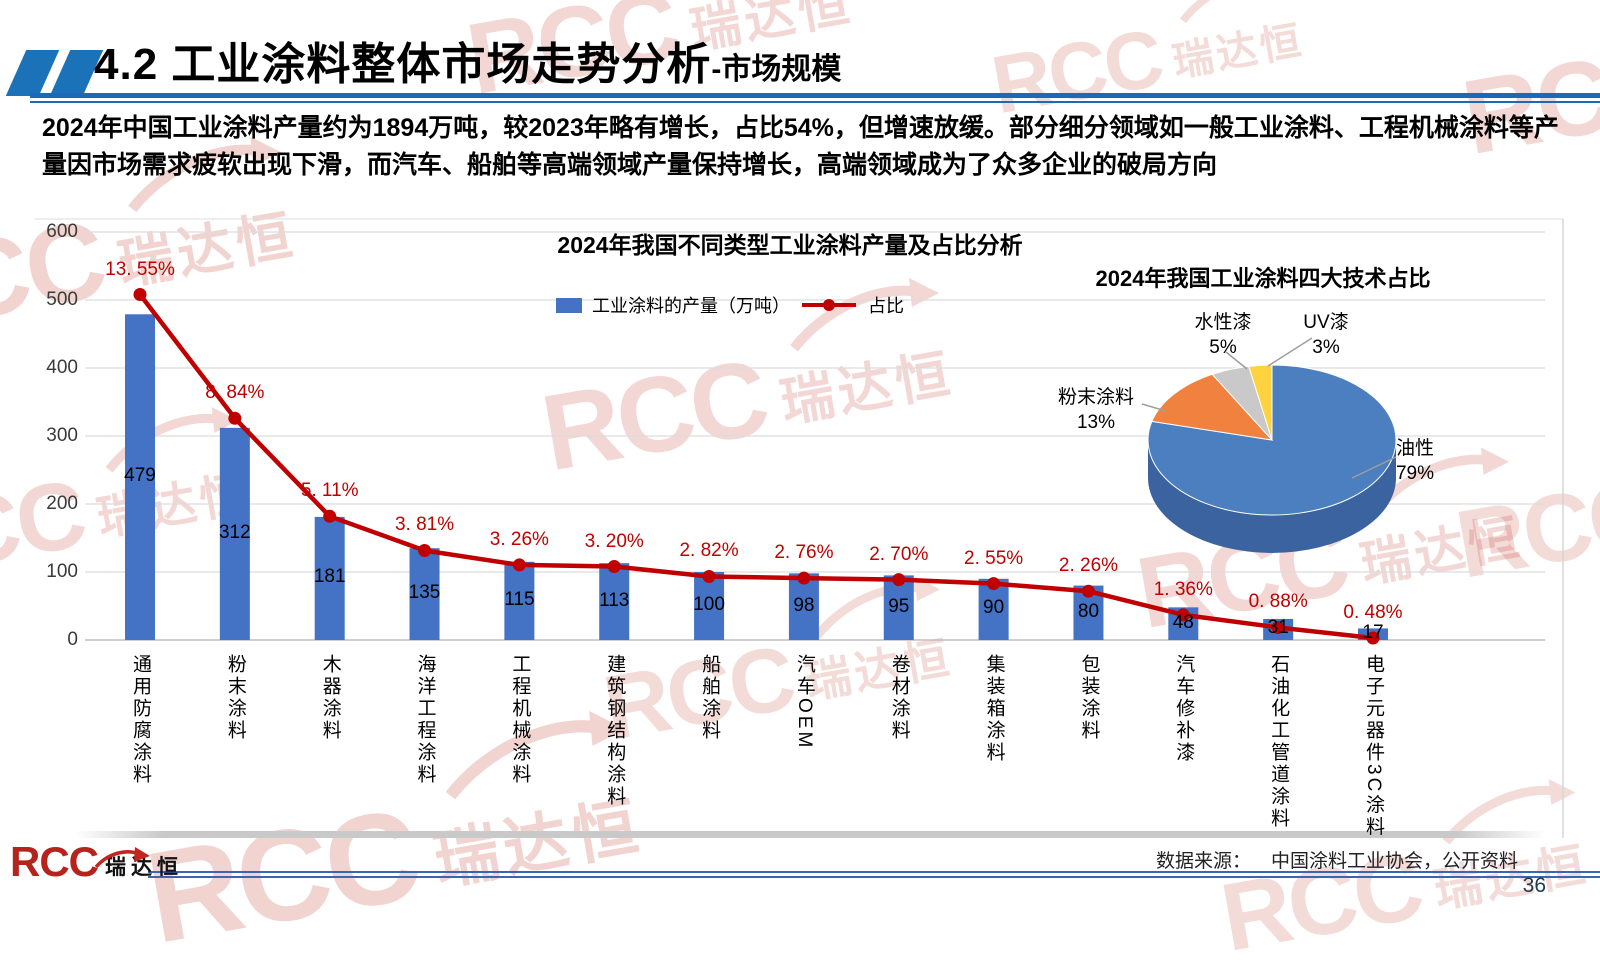  I want to click on pie-chart, so click(1269, 445).